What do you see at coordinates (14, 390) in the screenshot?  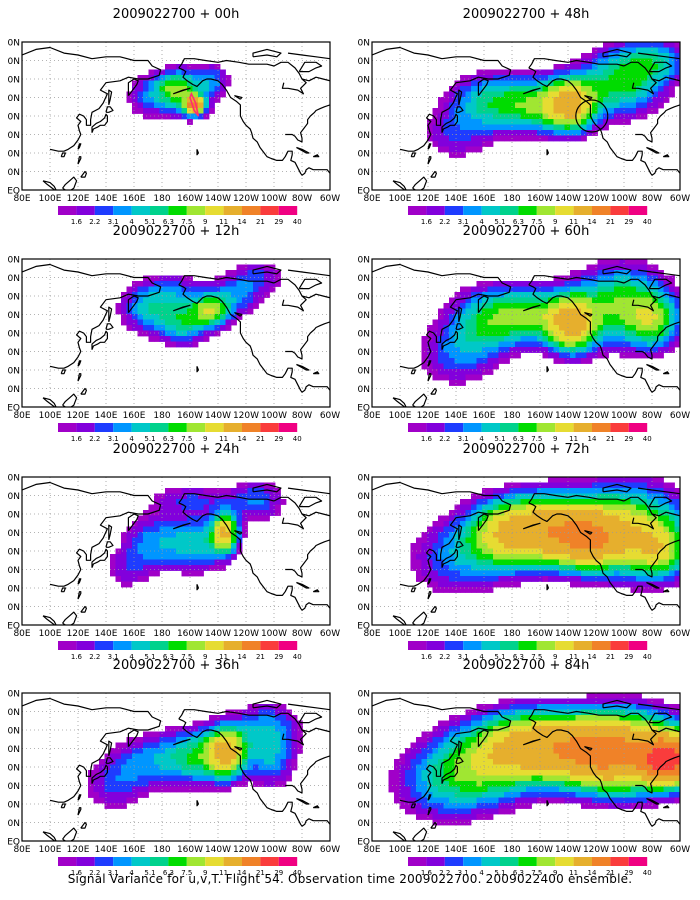 I see `lat-label: 0N` at bounding box center [14, 390].